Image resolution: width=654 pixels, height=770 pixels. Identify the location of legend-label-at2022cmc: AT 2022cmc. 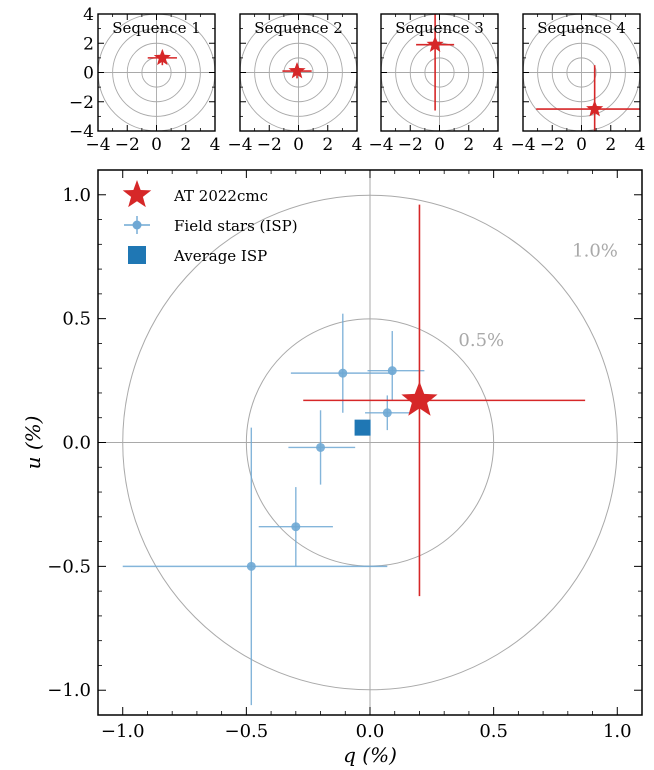
(220, 196).